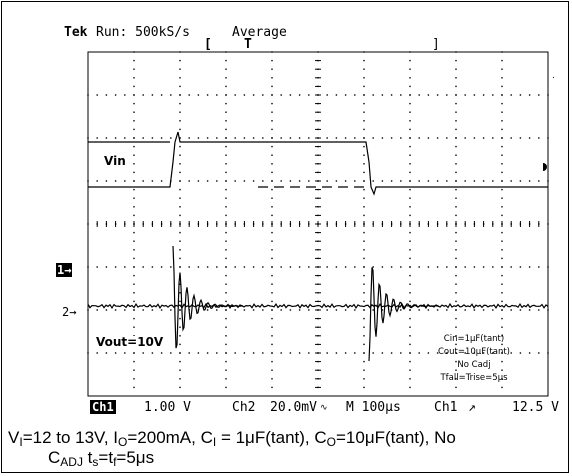 This screenshot has width=572, height=476. I want to click on vin-label: Vin, so click(115, 161).